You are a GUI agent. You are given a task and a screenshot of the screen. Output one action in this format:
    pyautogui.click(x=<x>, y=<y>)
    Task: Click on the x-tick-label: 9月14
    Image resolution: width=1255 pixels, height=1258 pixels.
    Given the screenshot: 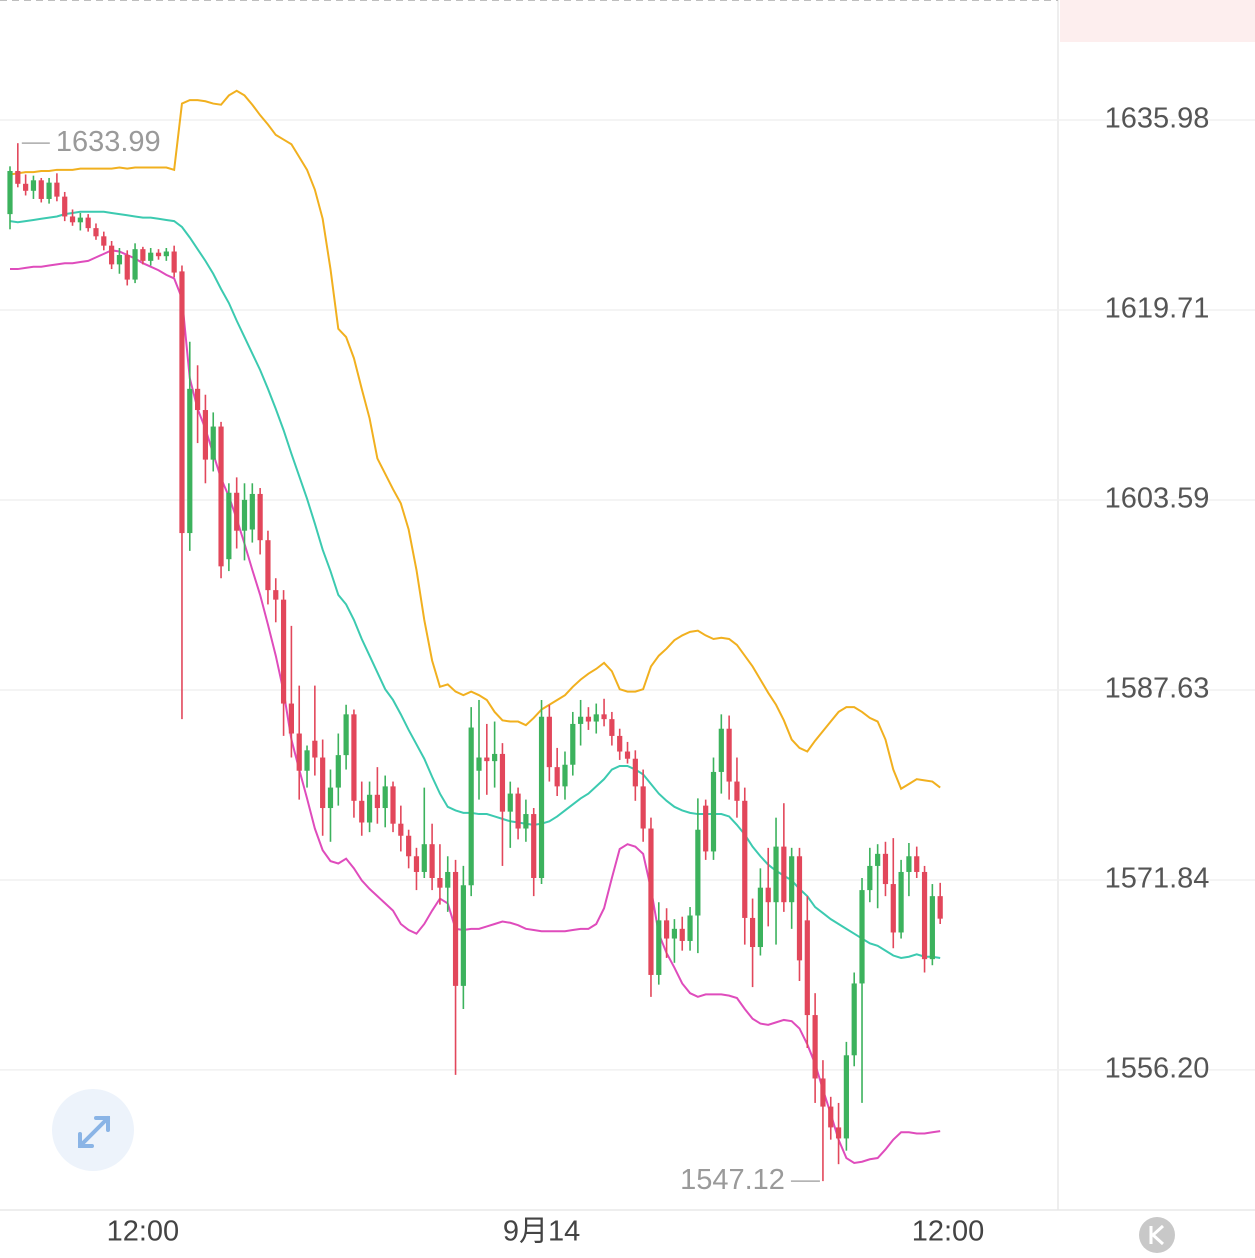 What is the action you would take?
    pyautogui.click(x=541, y=1232)
    